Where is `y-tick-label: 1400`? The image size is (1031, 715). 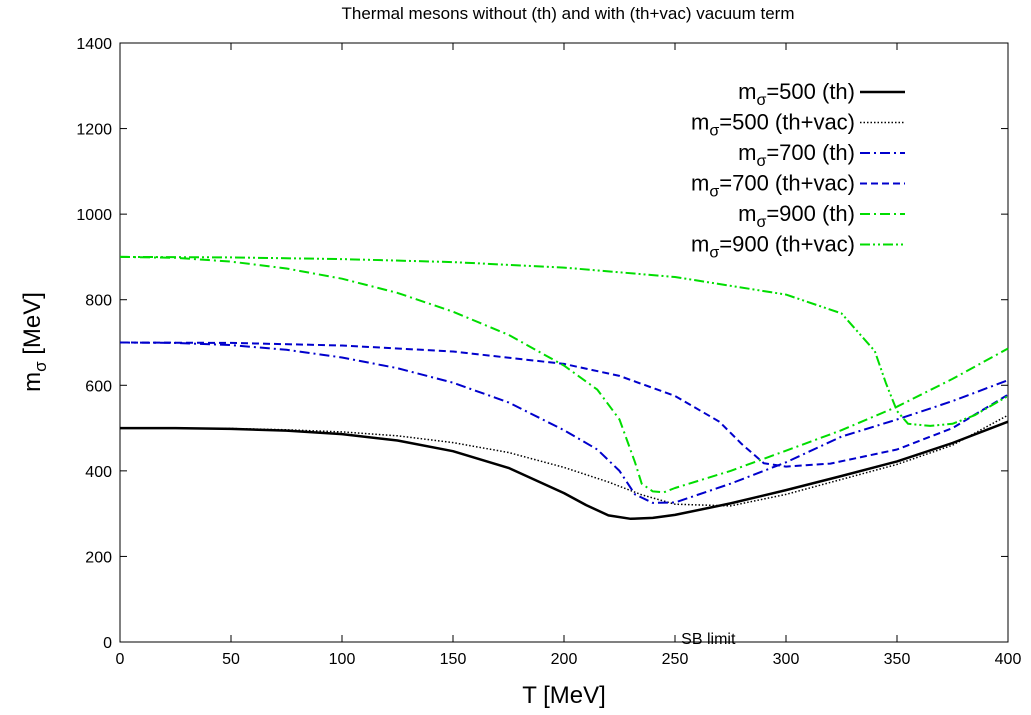 y-tick-label: 1400 is located at coordinates (94, 44).